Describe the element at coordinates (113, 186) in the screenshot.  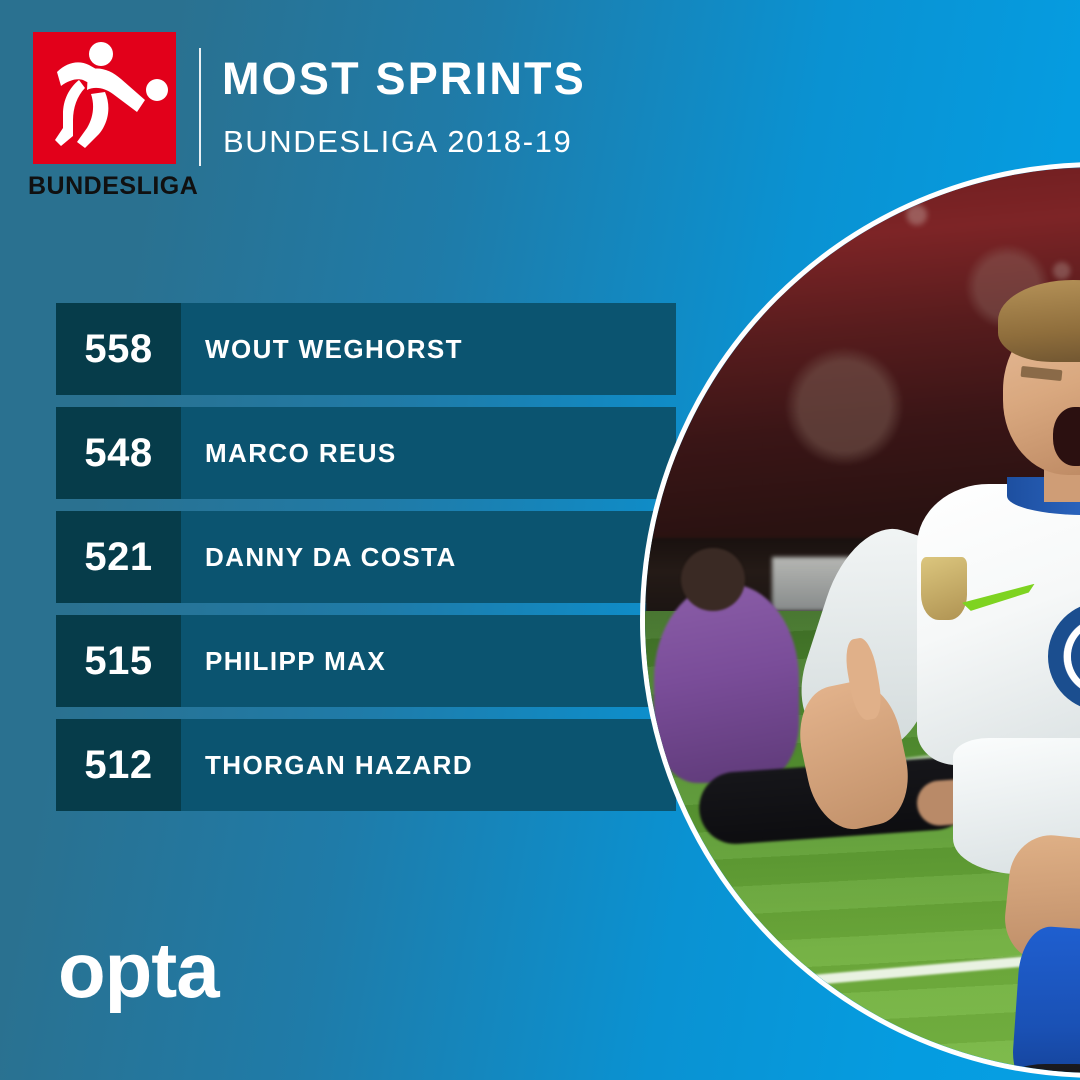
I see `bundesliga-wordmark: BUNDESLIGA` at that location.